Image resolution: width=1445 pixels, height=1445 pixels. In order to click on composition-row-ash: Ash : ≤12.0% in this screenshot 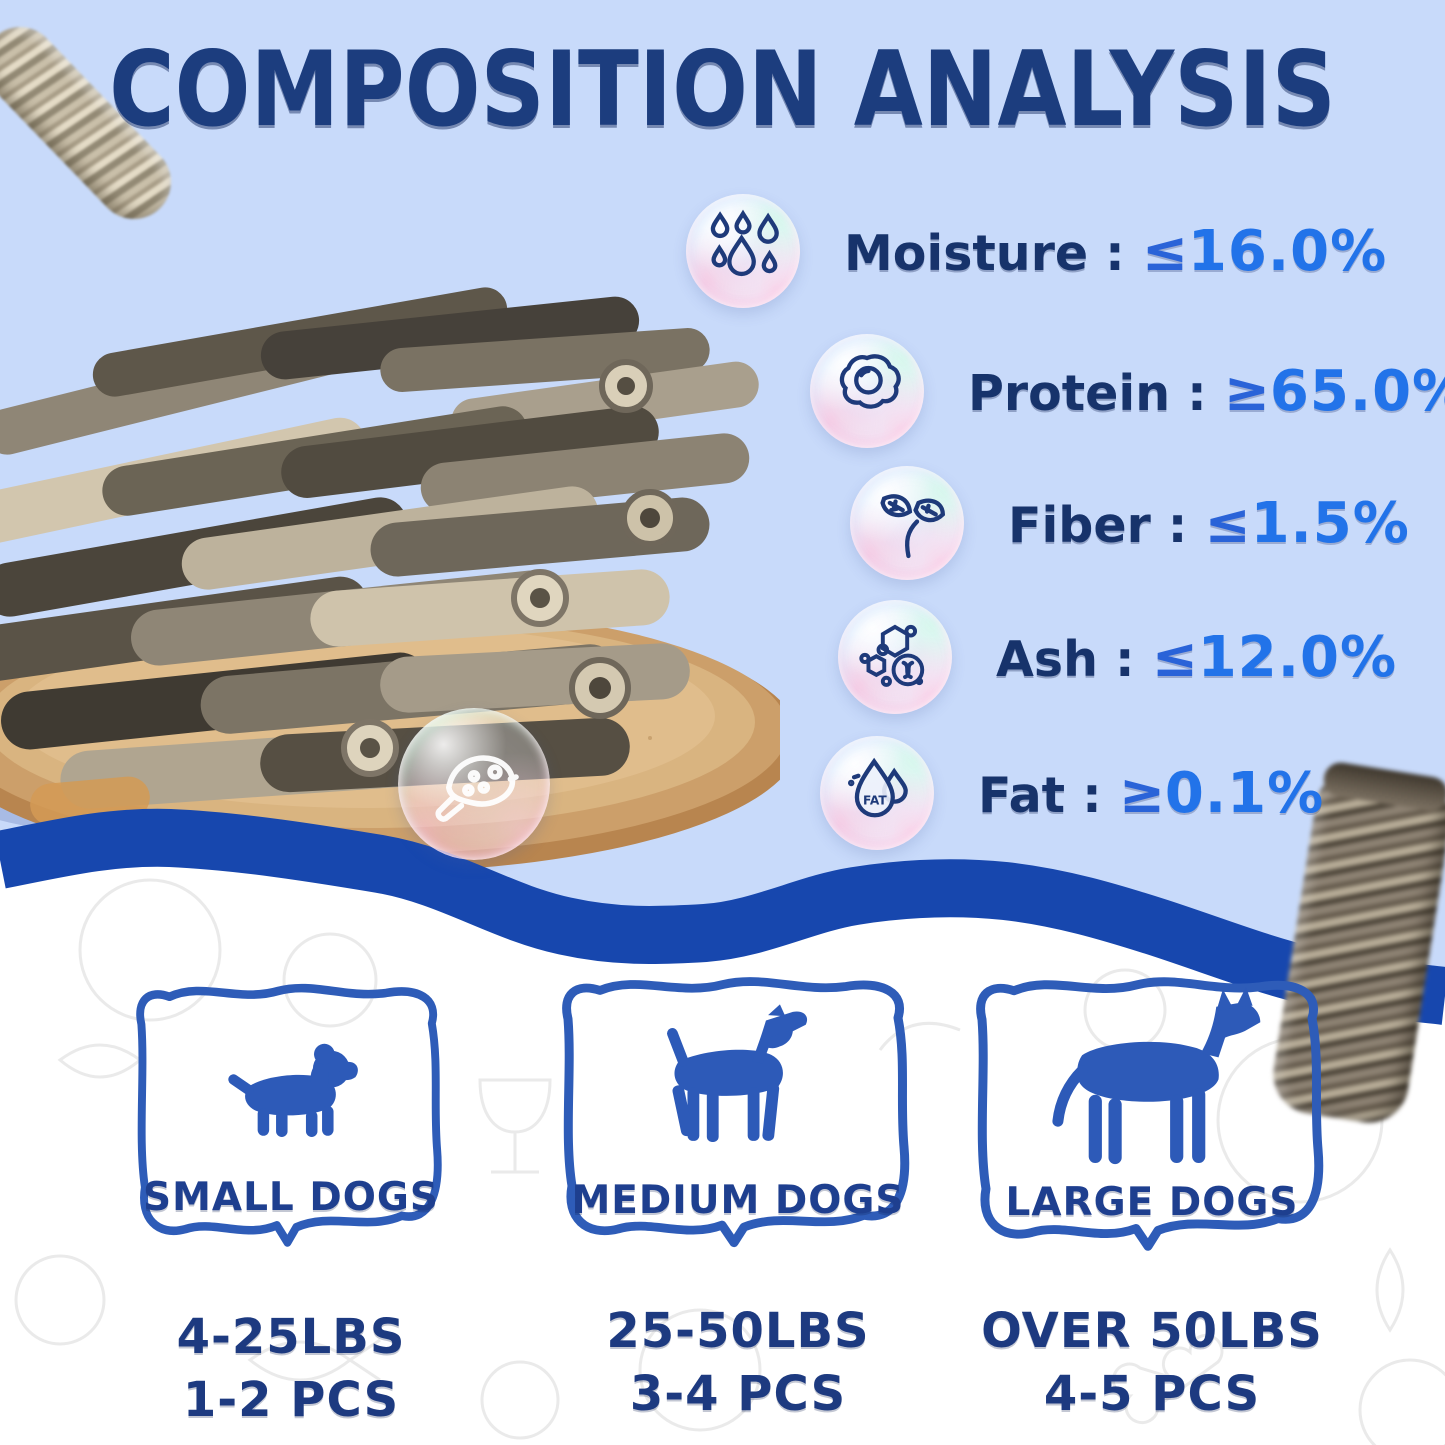, I will do `click(1117, 657)`.